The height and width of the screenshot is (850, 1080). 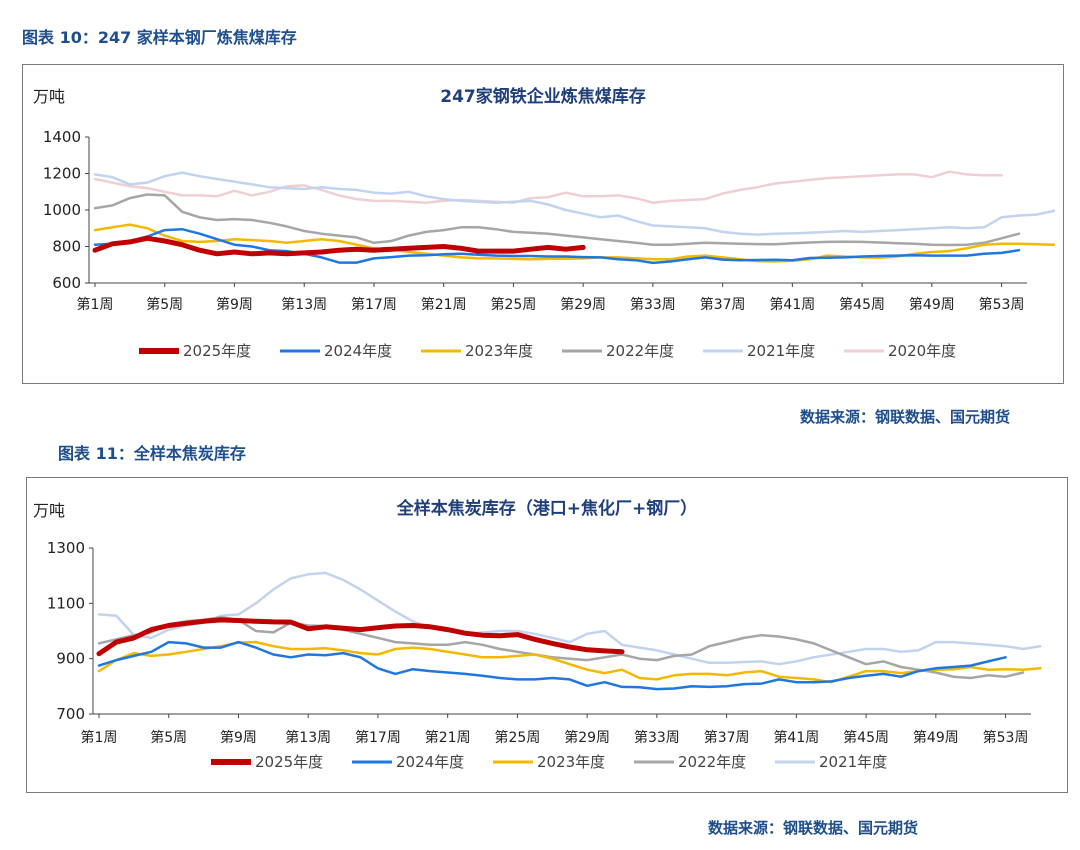 I want to click on series-line-2020年度, so click(x=548, y=187).